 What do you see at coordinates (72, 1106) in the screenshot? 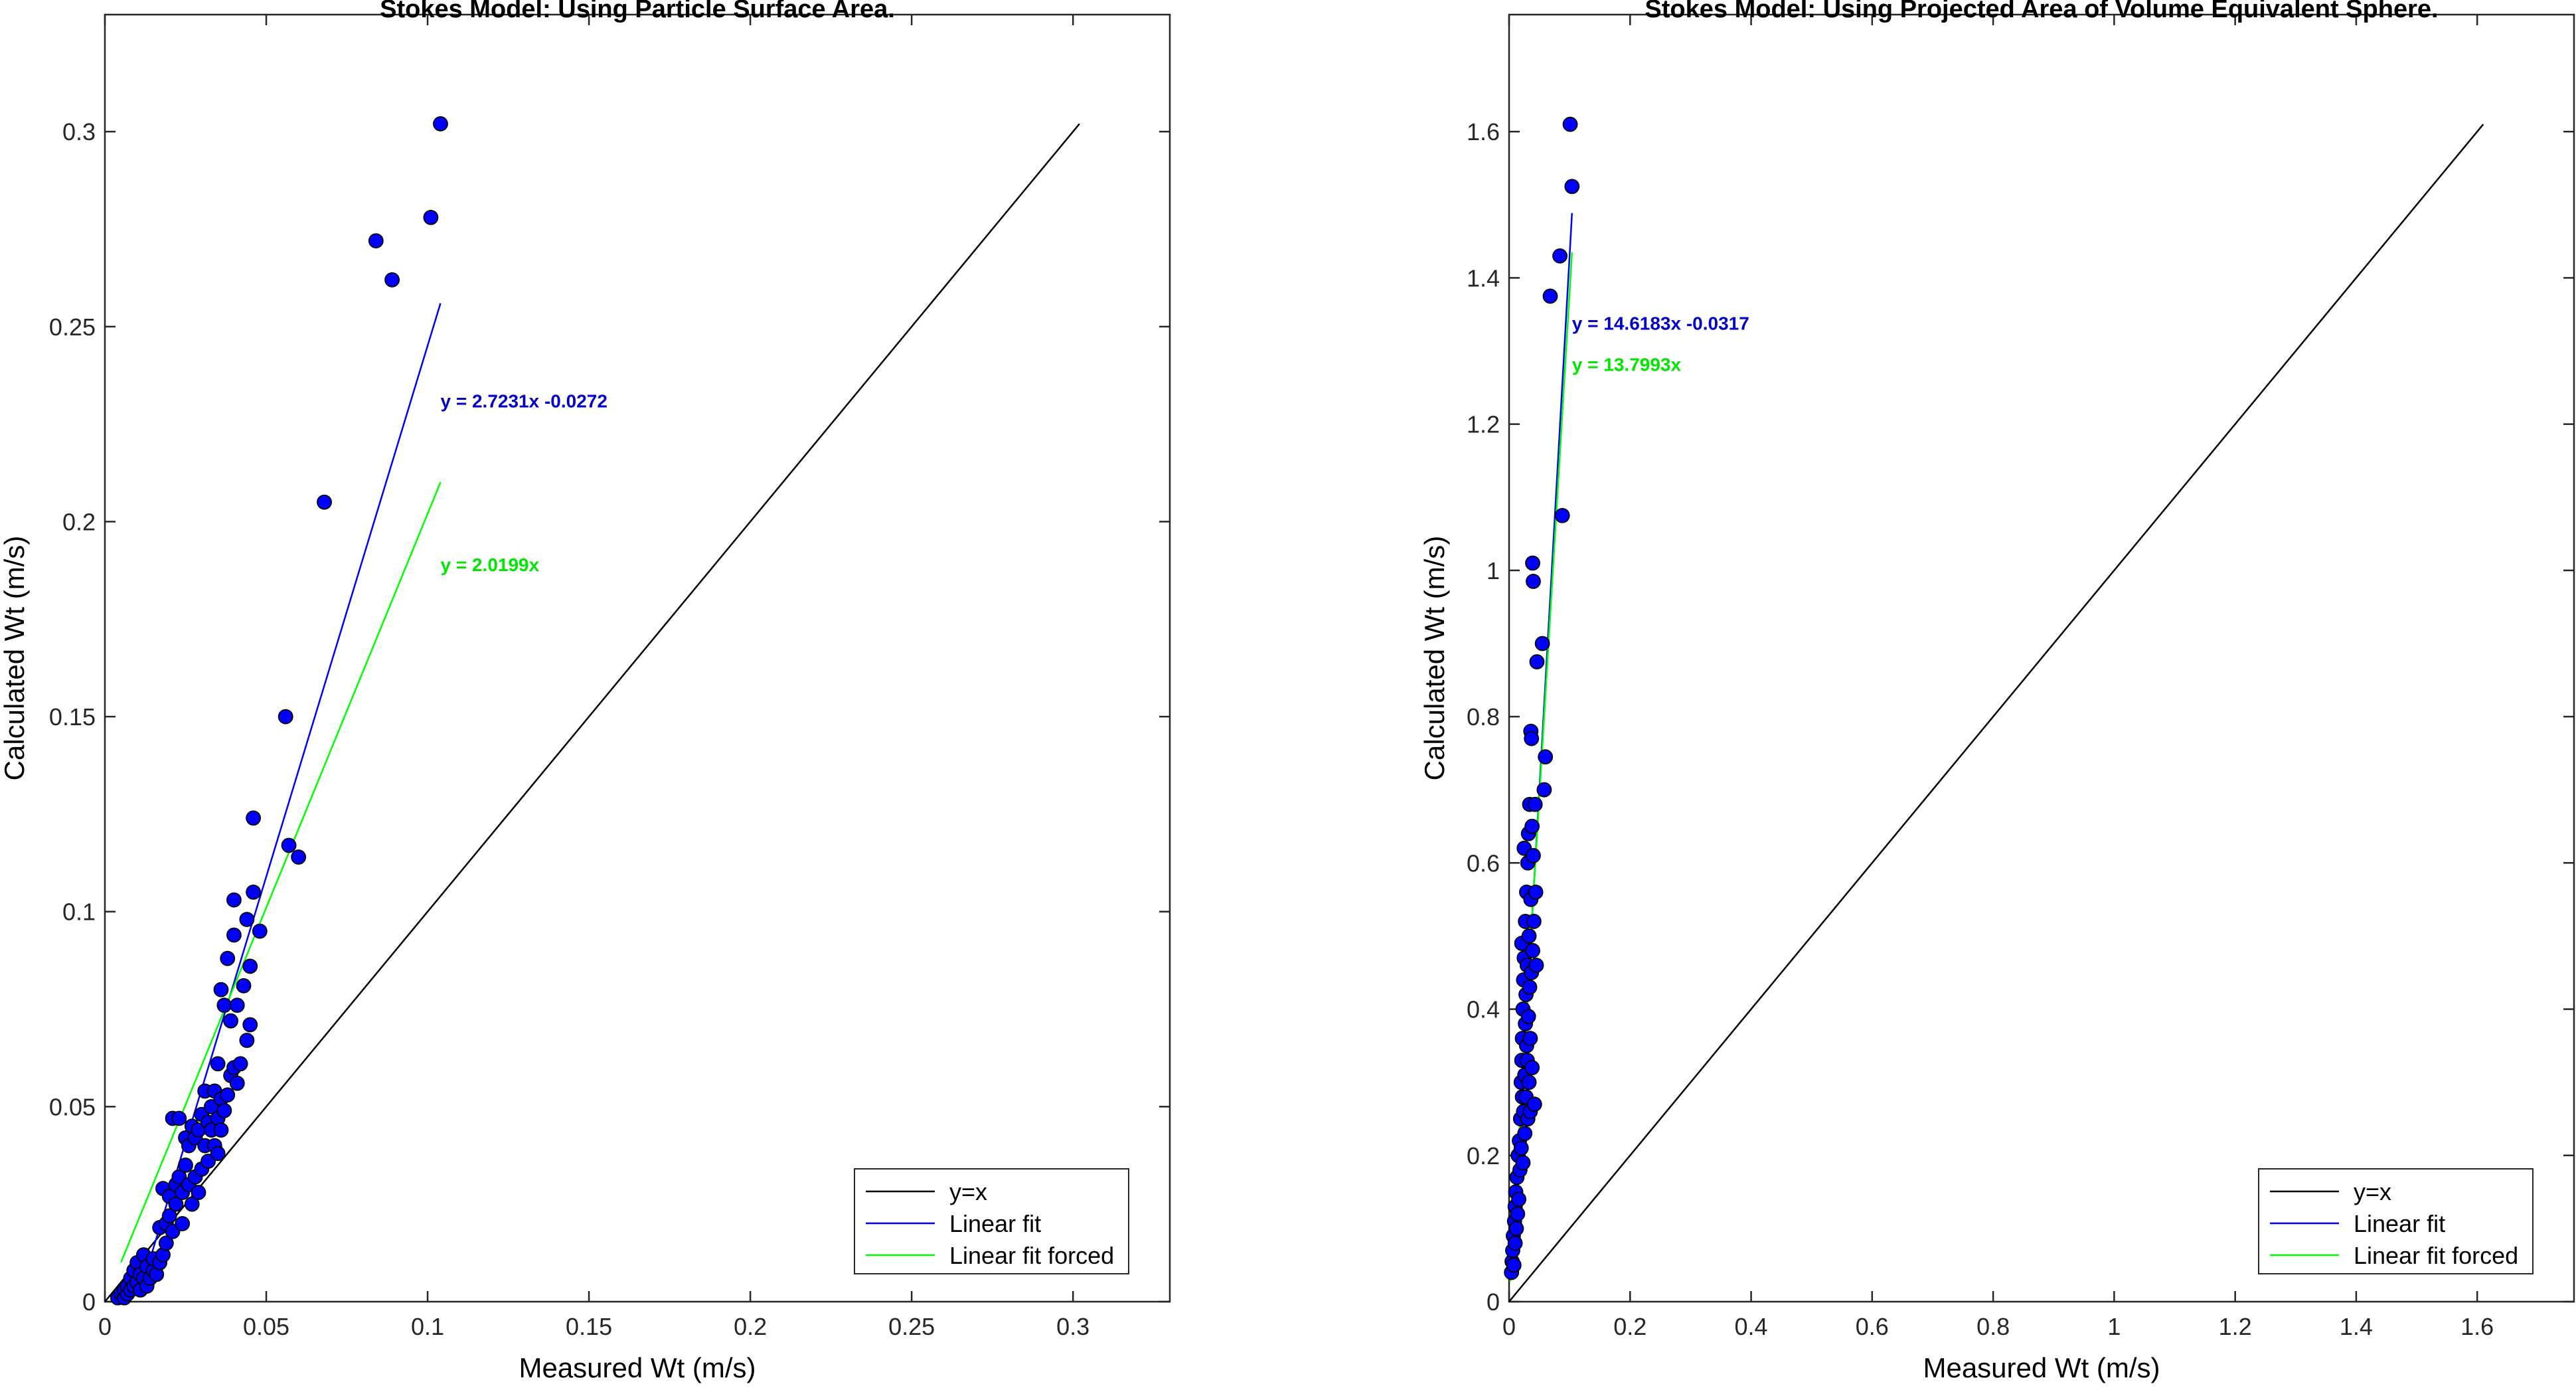
I see `left-y-tick-label: 0.05` at bounding box center [72, 1106].